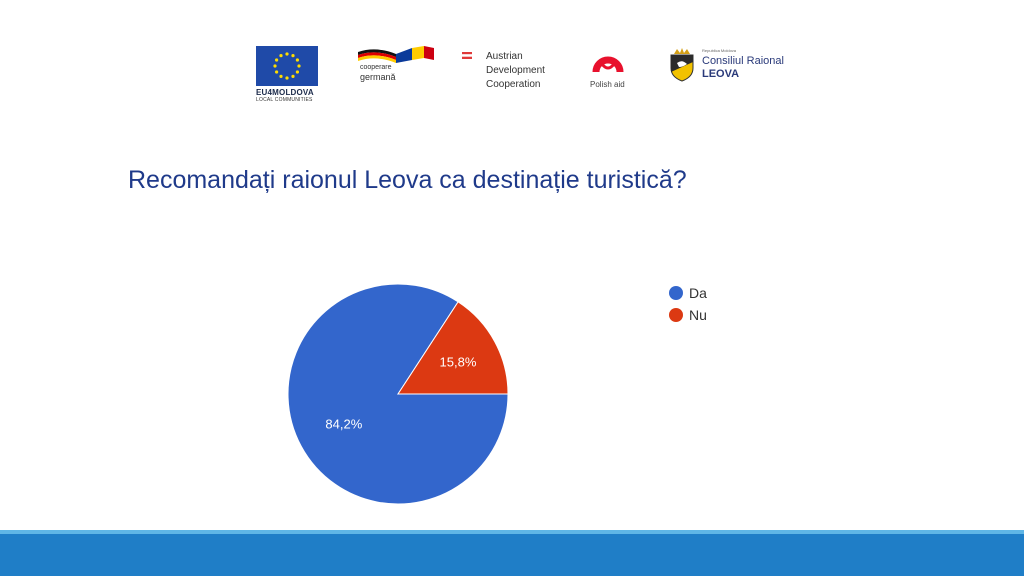  I want to click on polish-aid-logo: Polish aid, so click(610, 67).